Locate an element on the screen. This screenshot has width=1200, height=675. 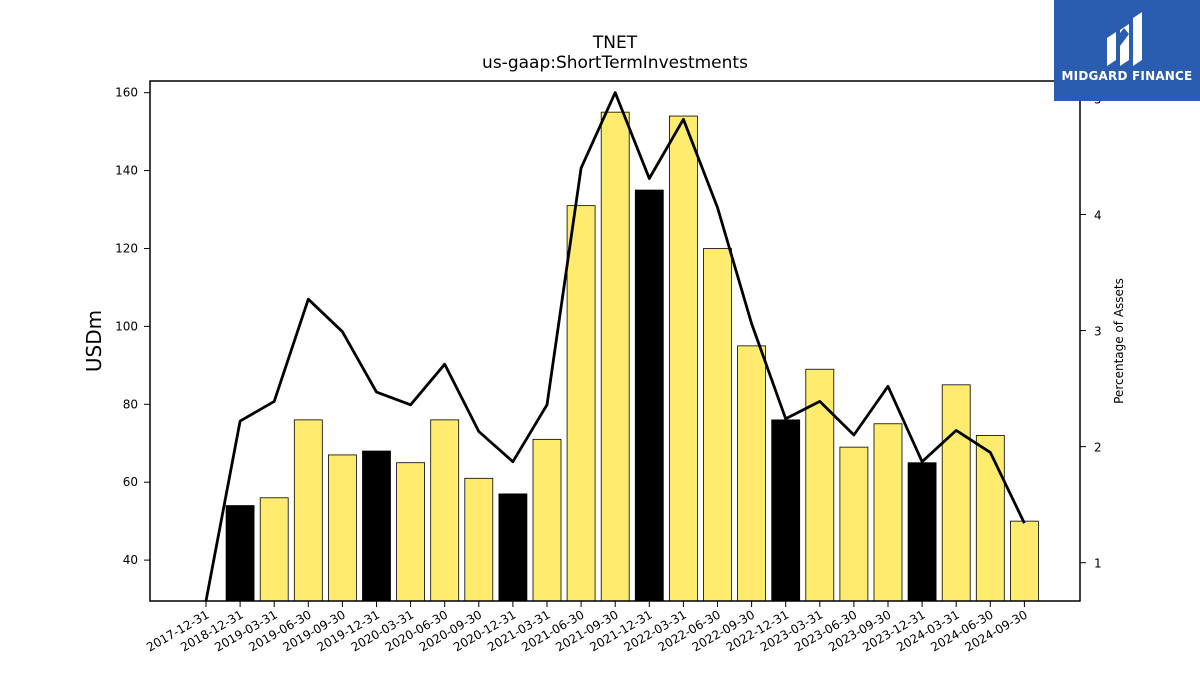
y-axis-left: 40 60 80 100 120 140 160 is located at coordinates (132, 326).